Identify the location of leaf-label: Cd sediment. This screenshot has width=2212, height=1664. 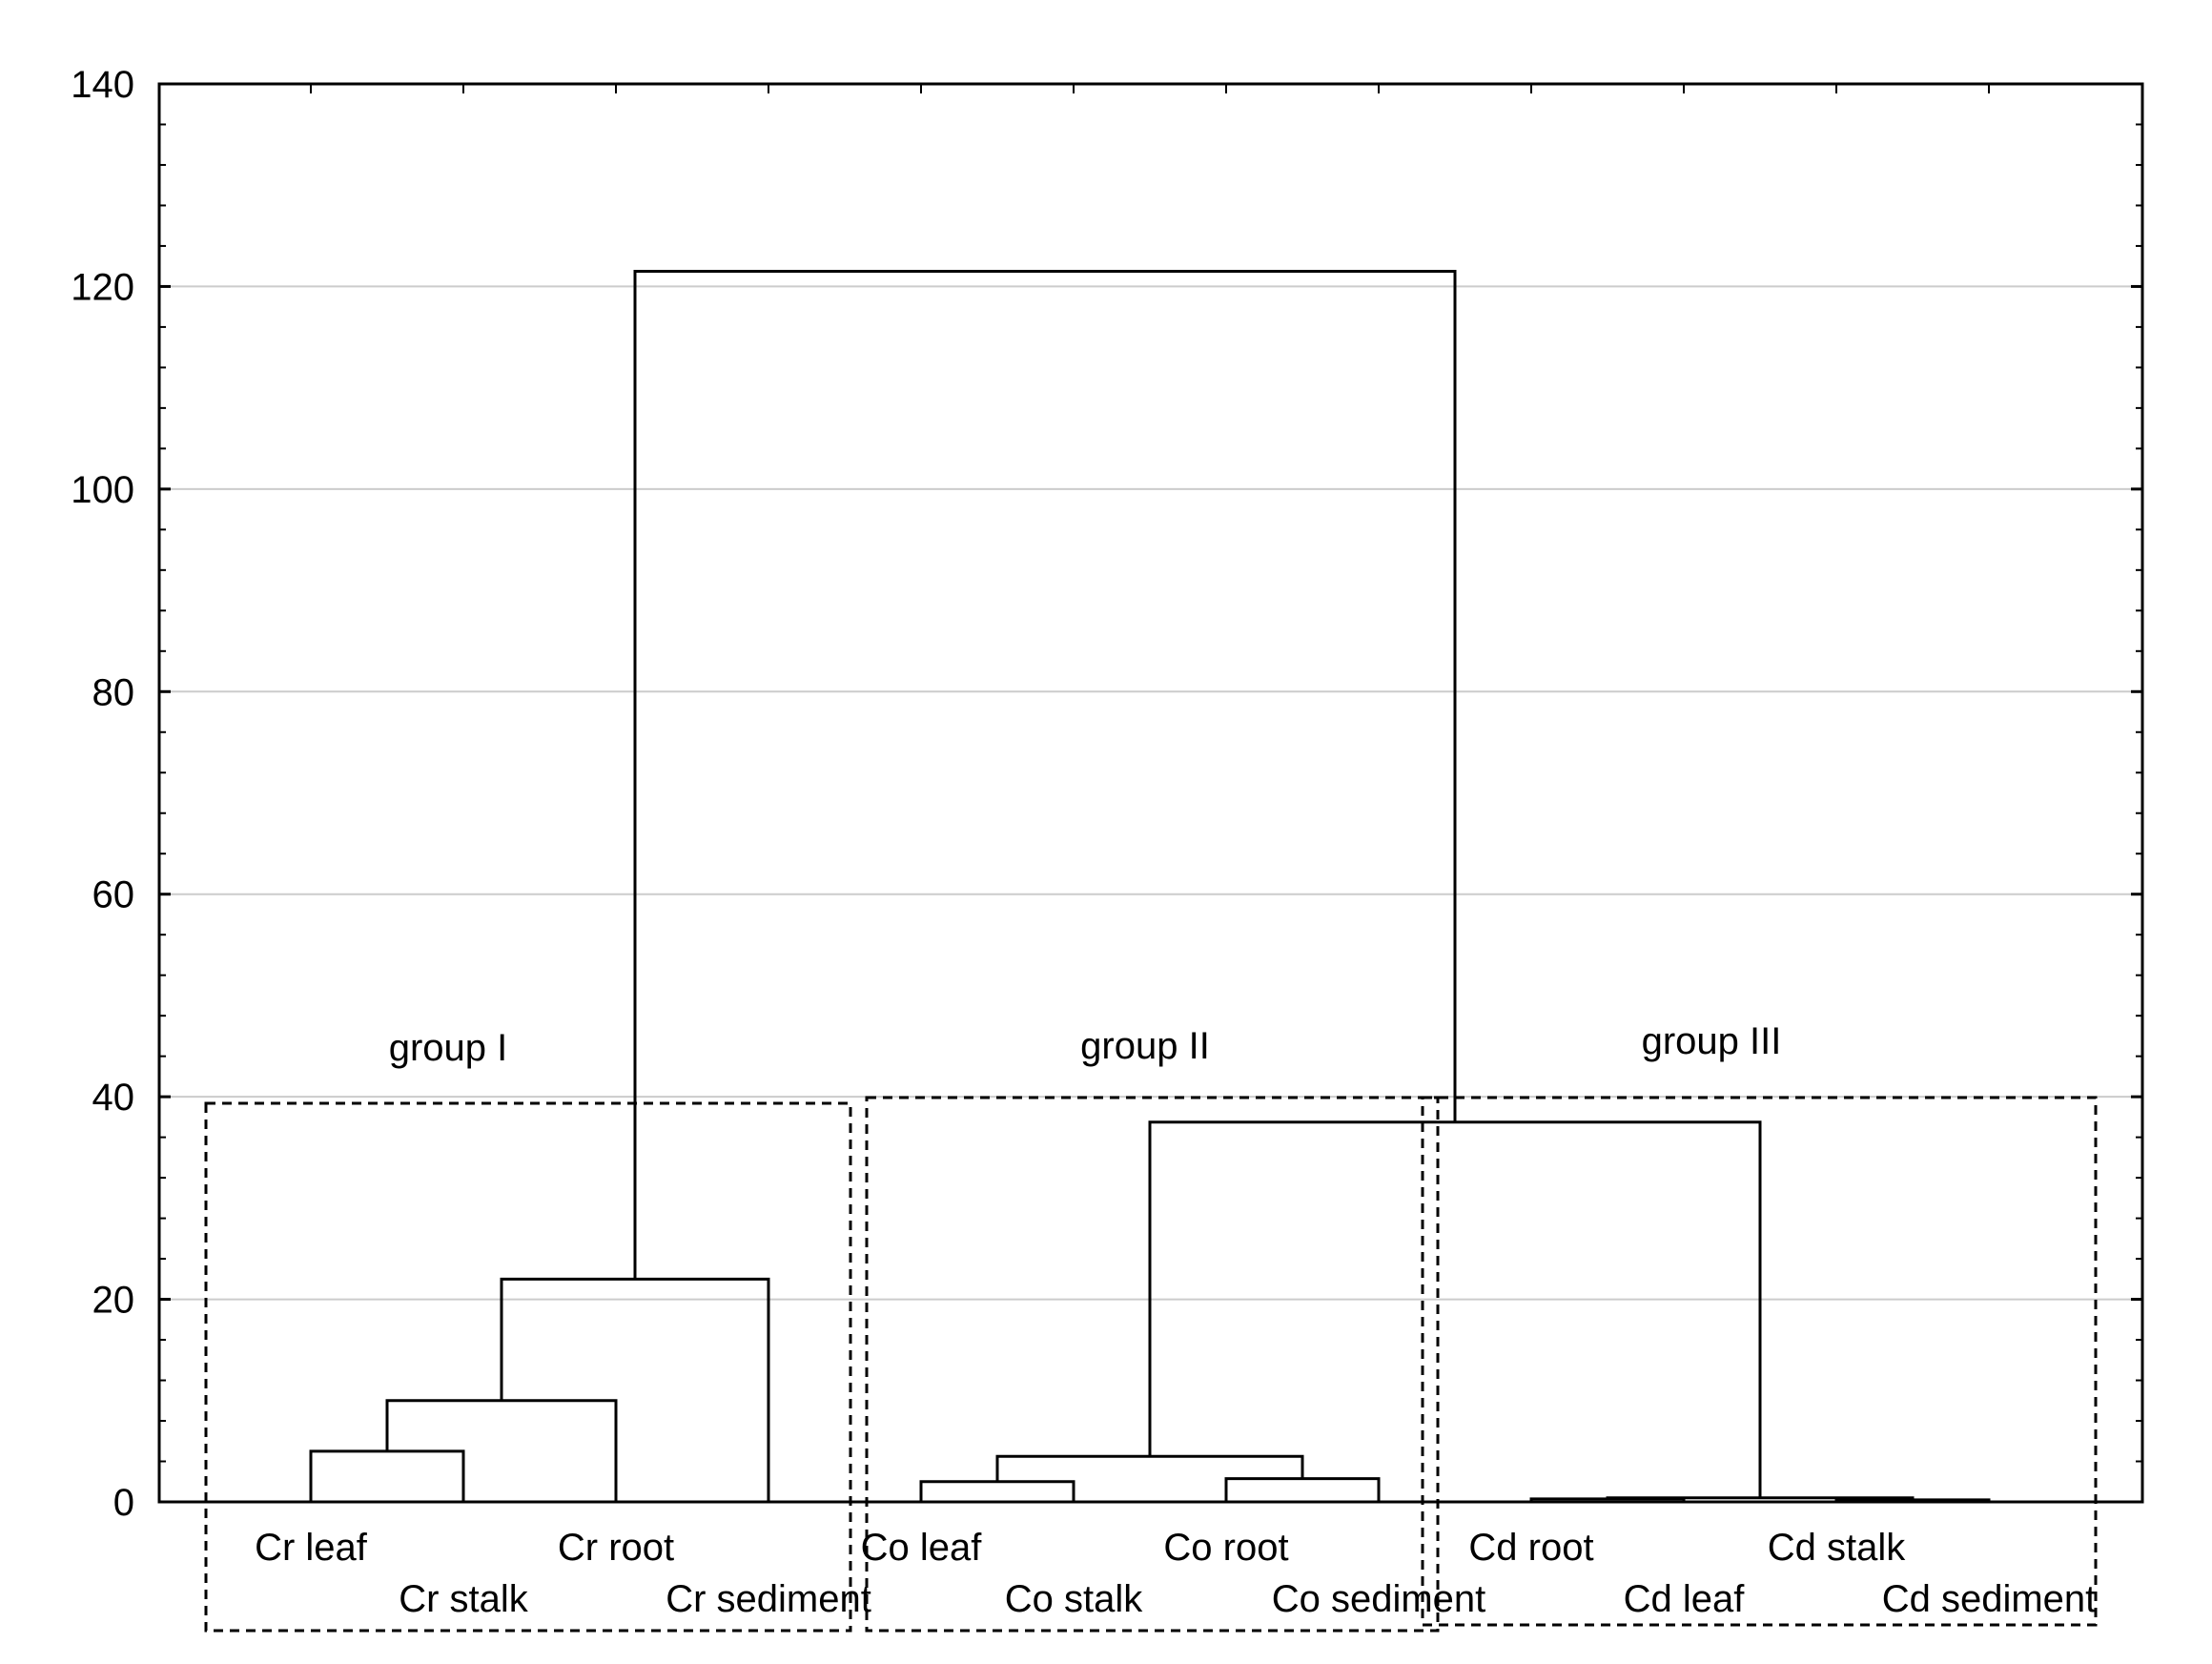
(1990, 1599).